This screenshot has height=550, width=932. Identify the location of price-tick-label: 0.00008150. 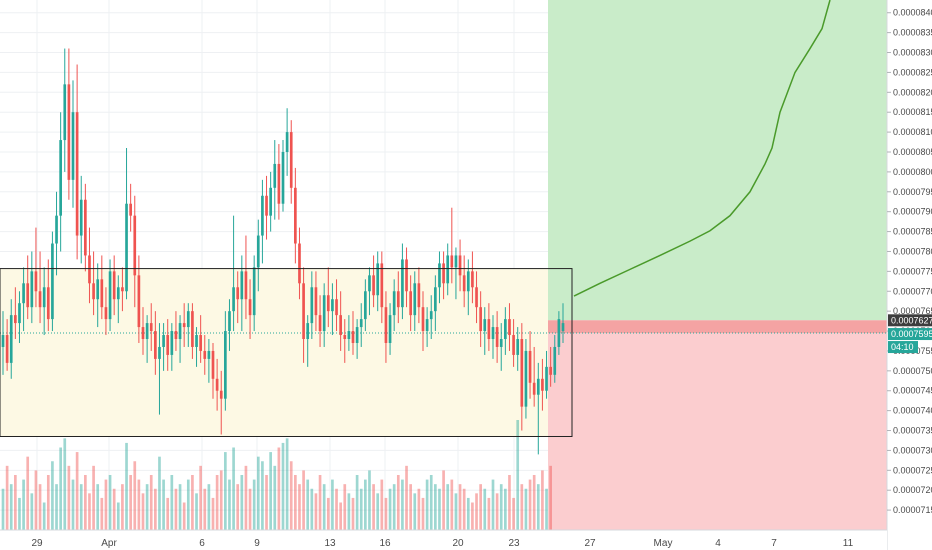
(912, 112).